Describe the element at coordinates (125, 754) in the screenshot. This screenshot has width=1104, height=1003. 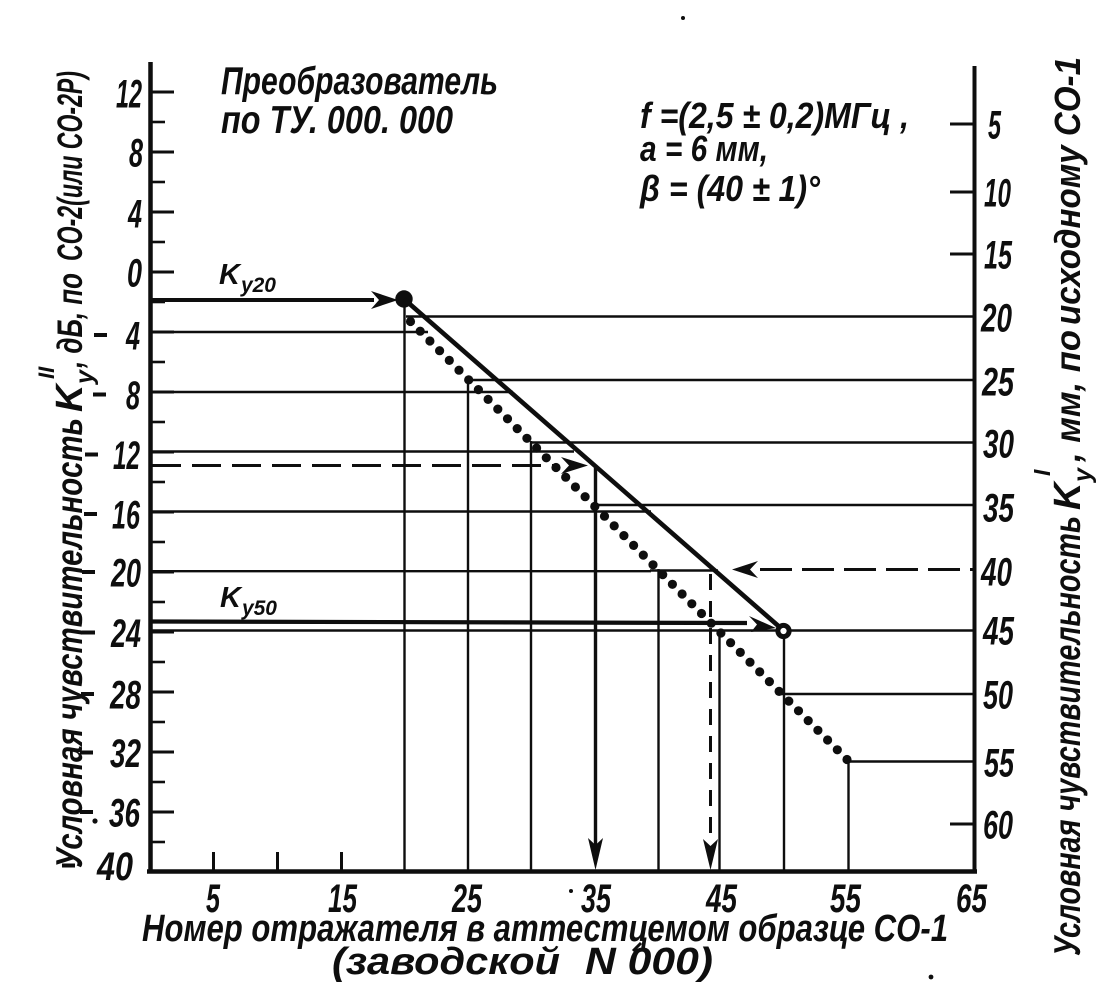
I see `svg-text: 32` at that location.